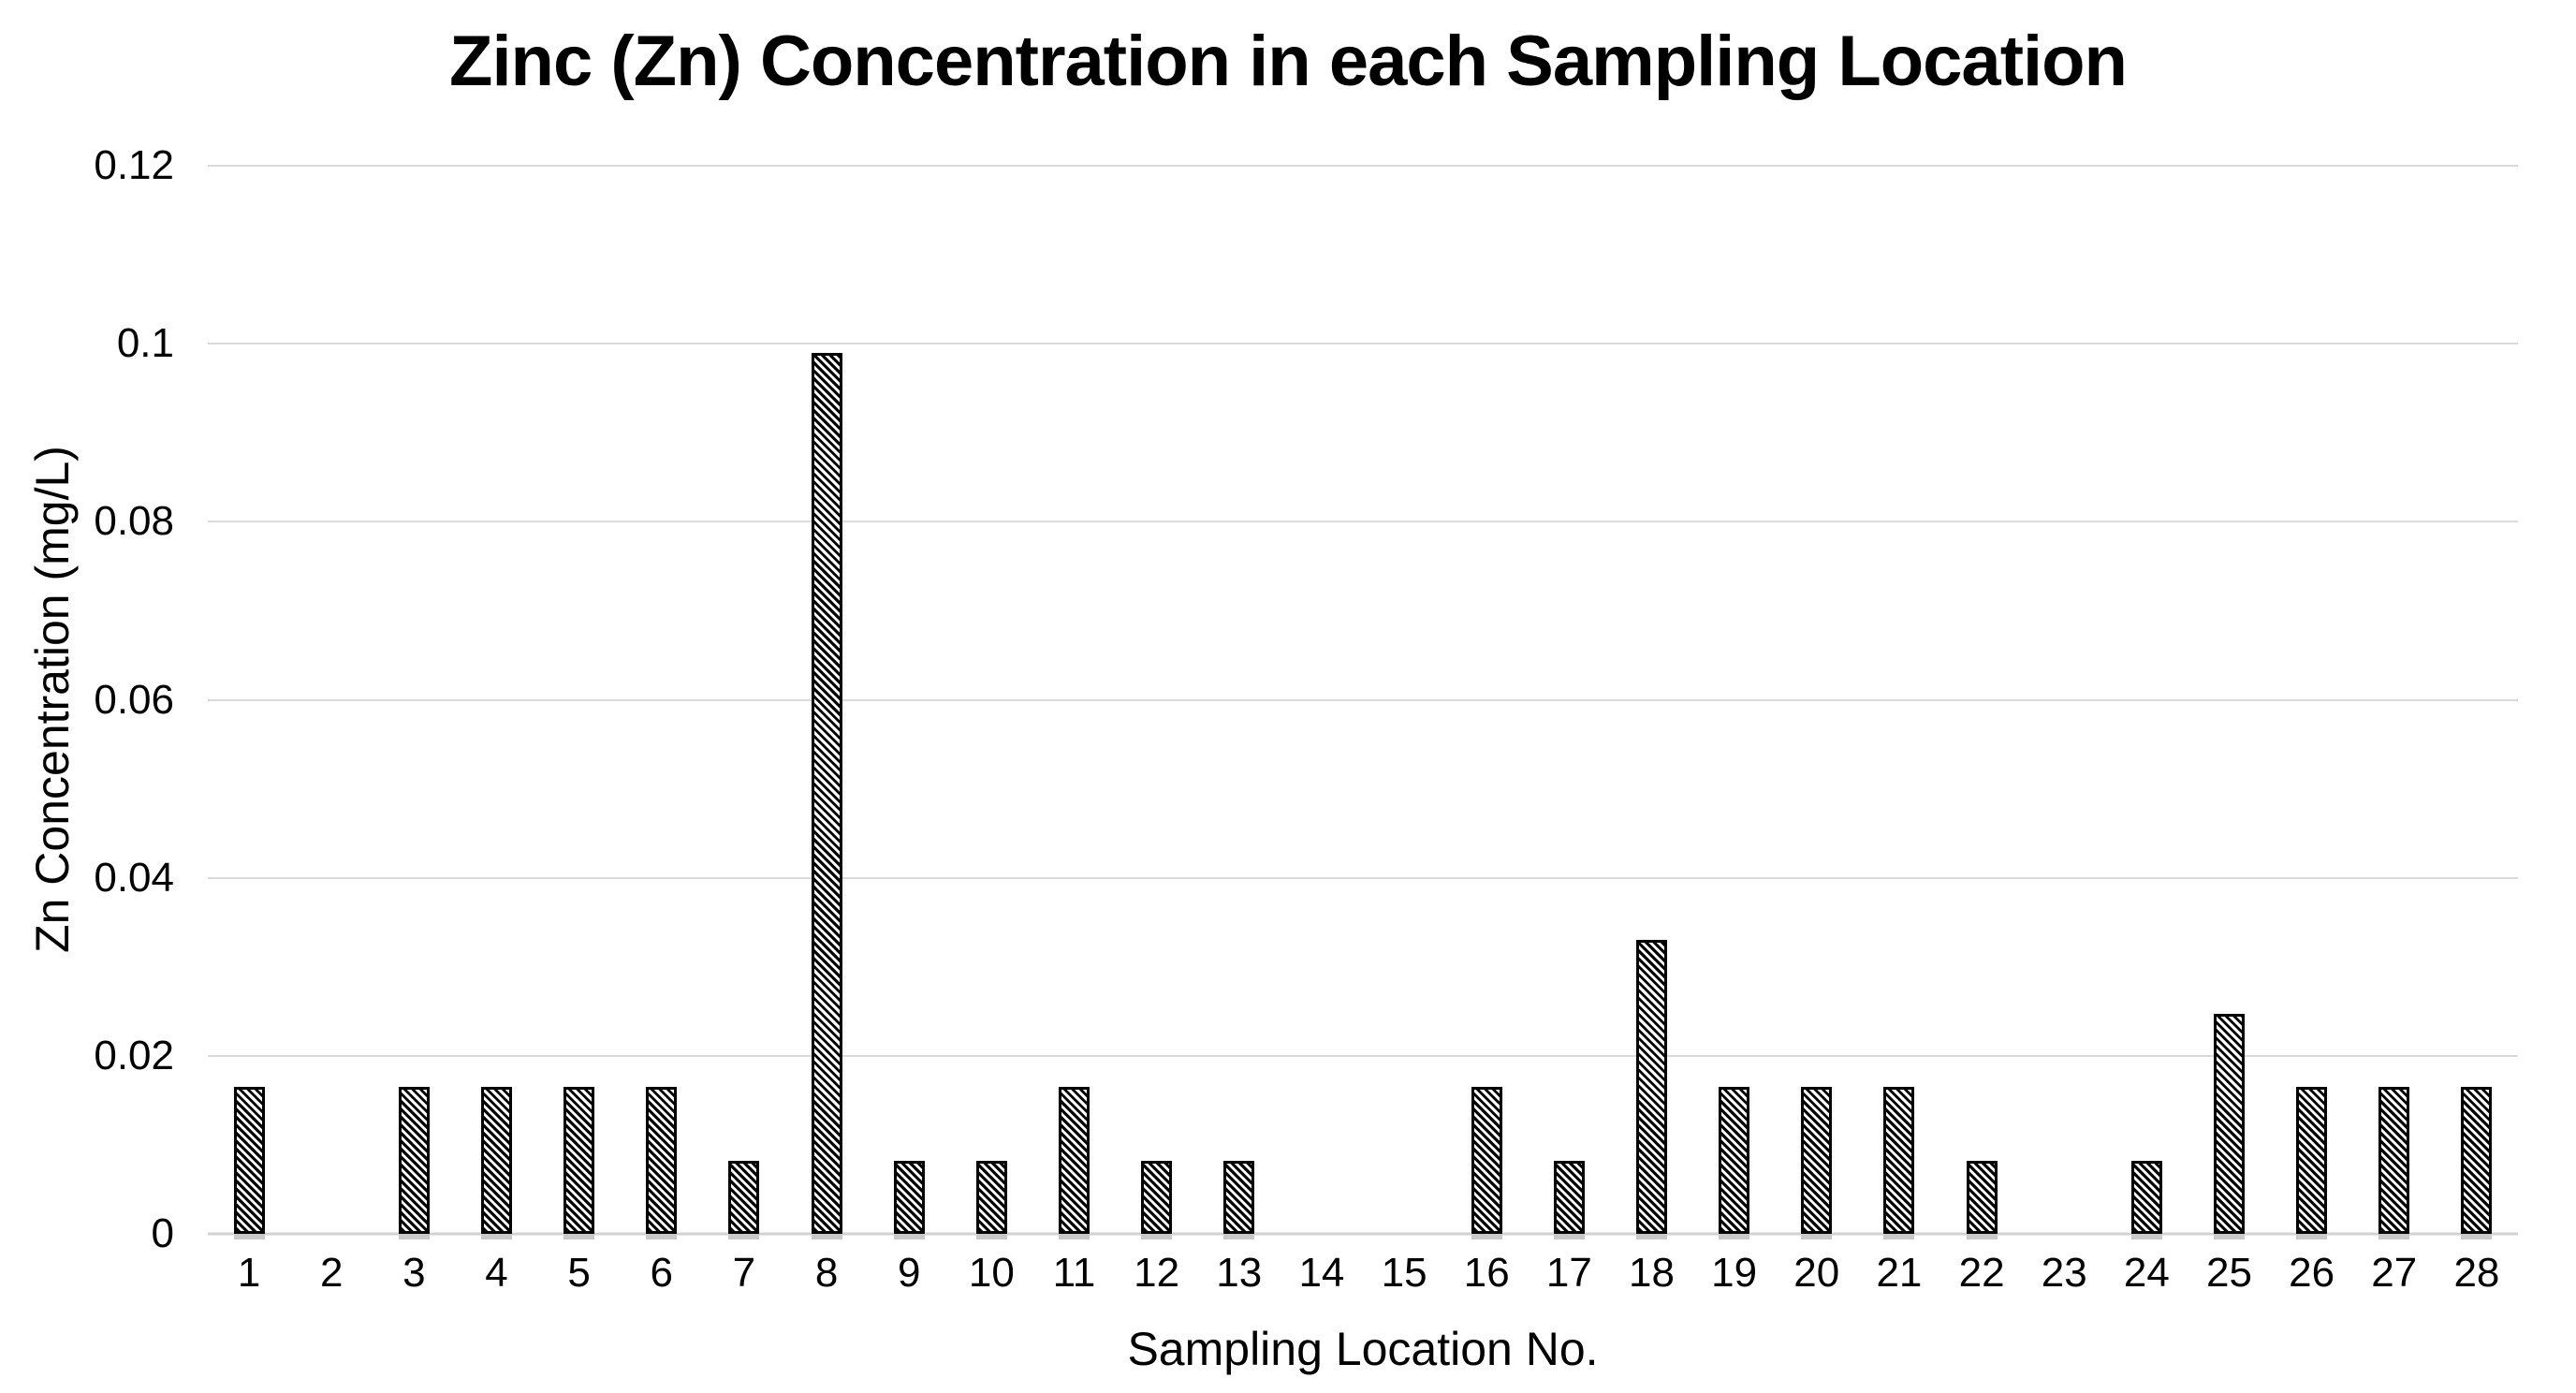 The height and width of the screenshot is (1393, 2576). I want to click on x-tick-label: 6, so click(662, 1273).